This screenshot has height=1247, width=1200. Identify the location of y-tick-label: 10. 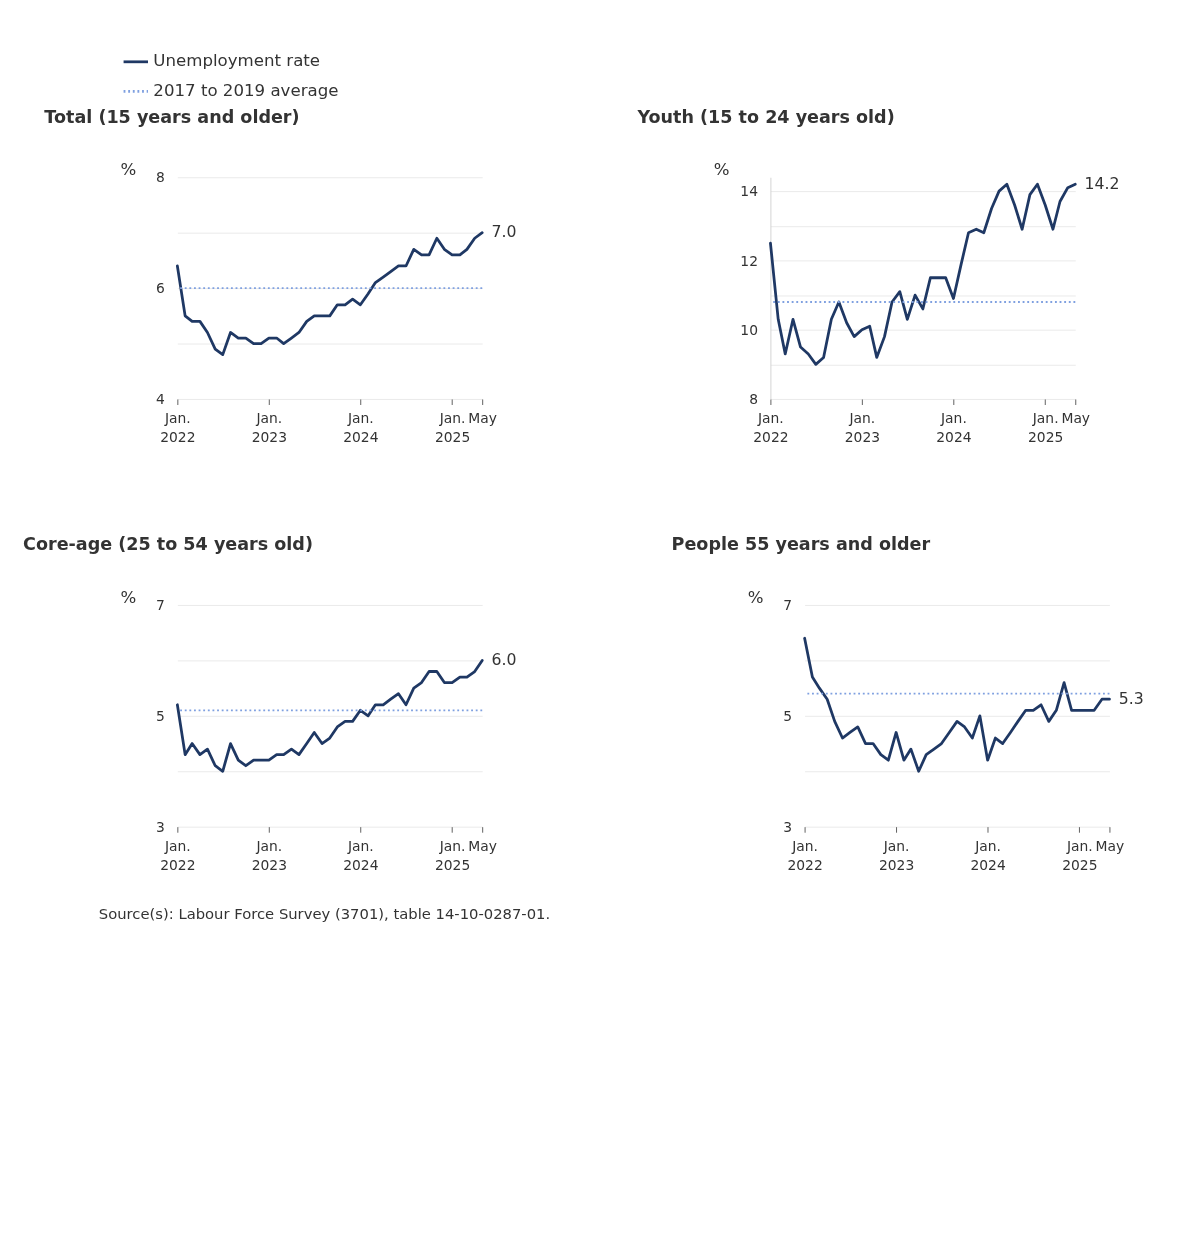
(749, 329).